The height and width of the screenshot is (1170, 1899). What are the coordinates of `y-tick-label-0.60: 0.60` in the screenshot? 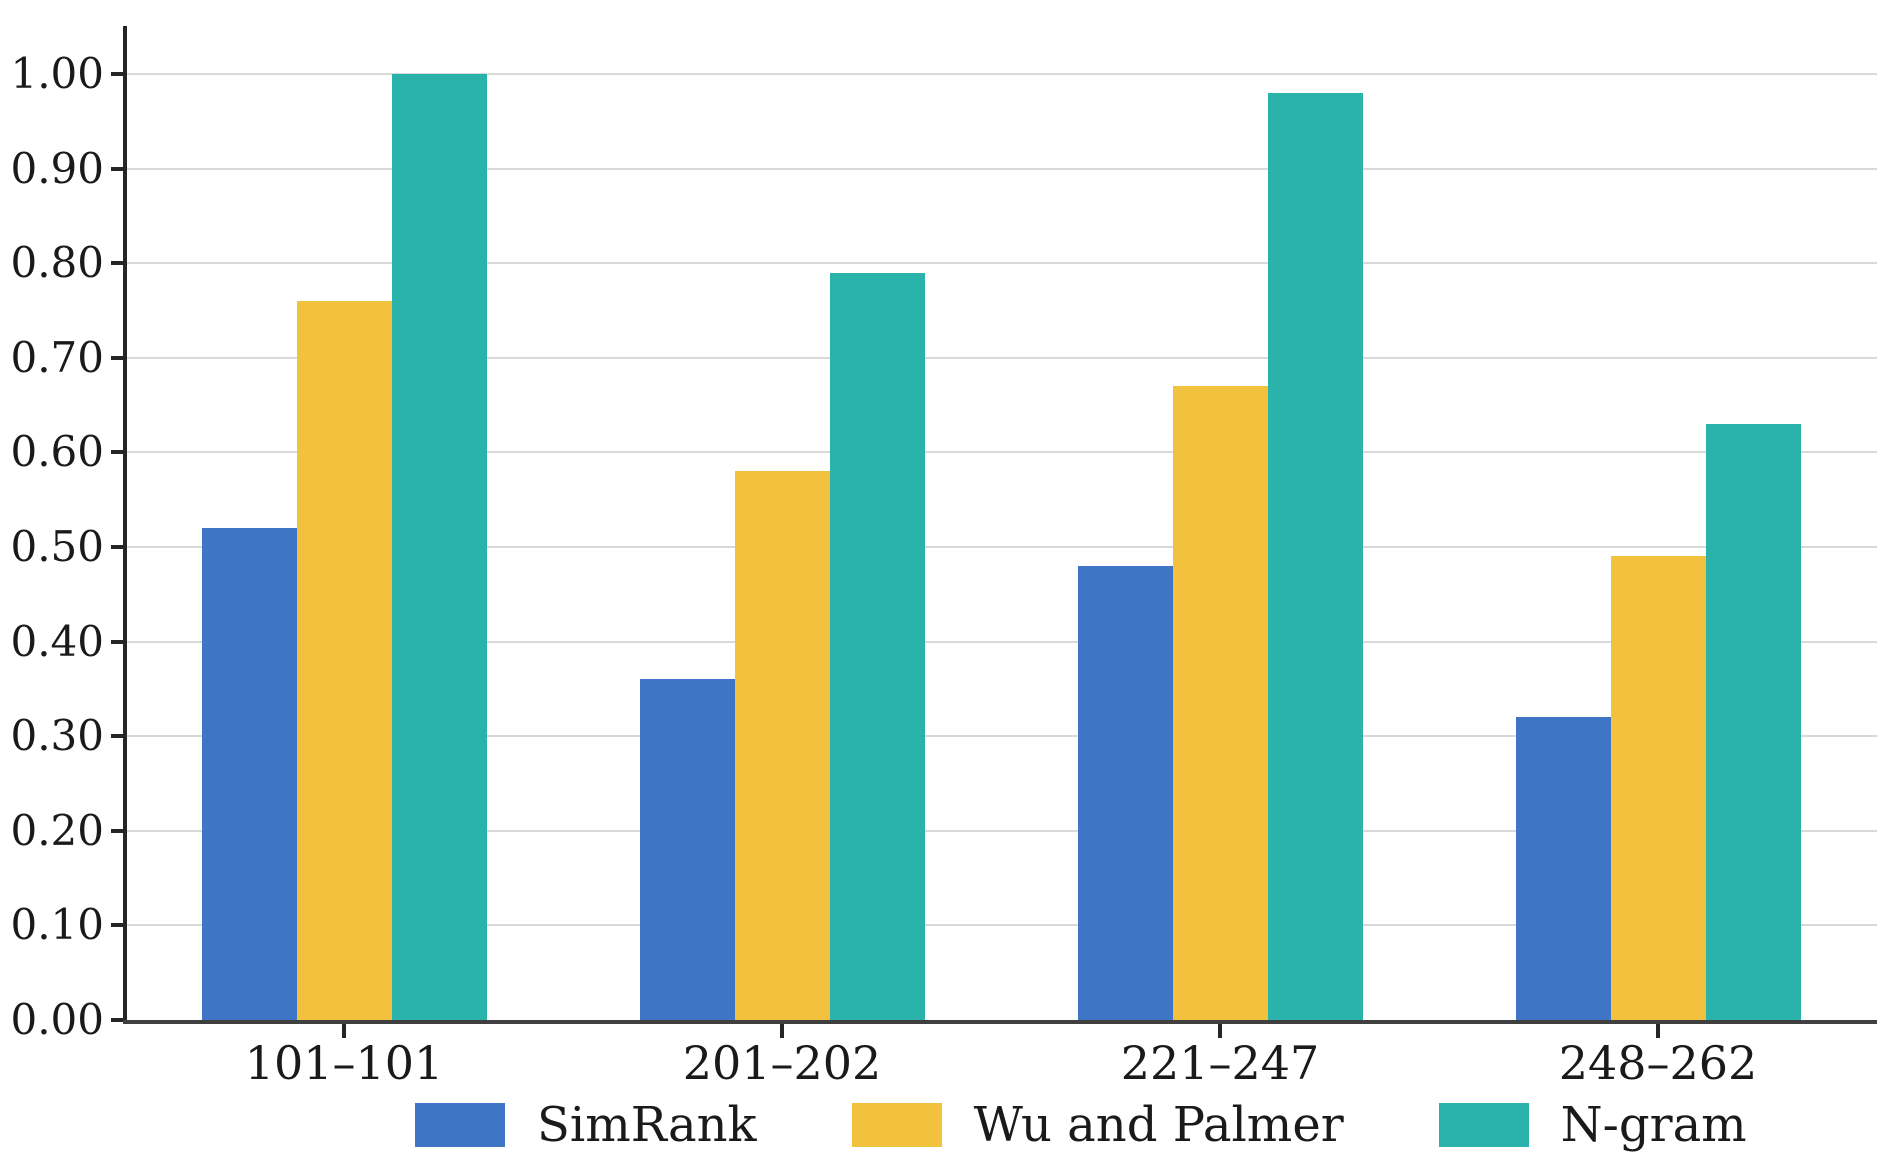 It's located at (57, 452).